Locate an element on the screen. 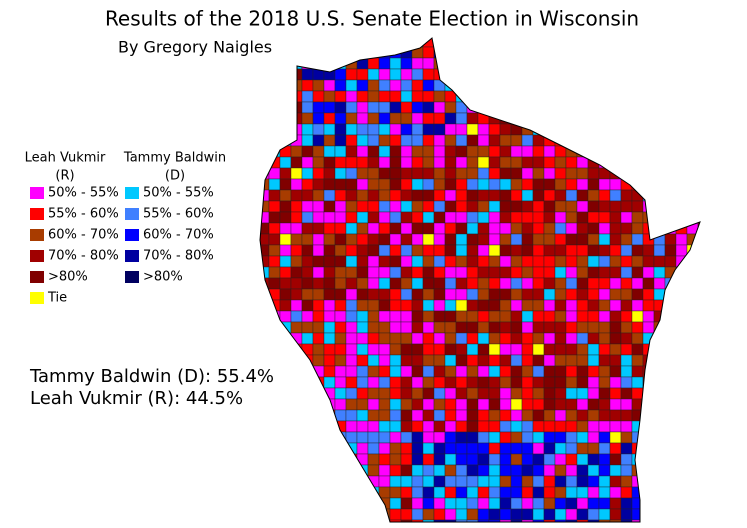 Image resolution: width=747 pixels, height=528 pixels. result: Leah Vukmir (R): 44.5% is located at coordinates (136, 398).